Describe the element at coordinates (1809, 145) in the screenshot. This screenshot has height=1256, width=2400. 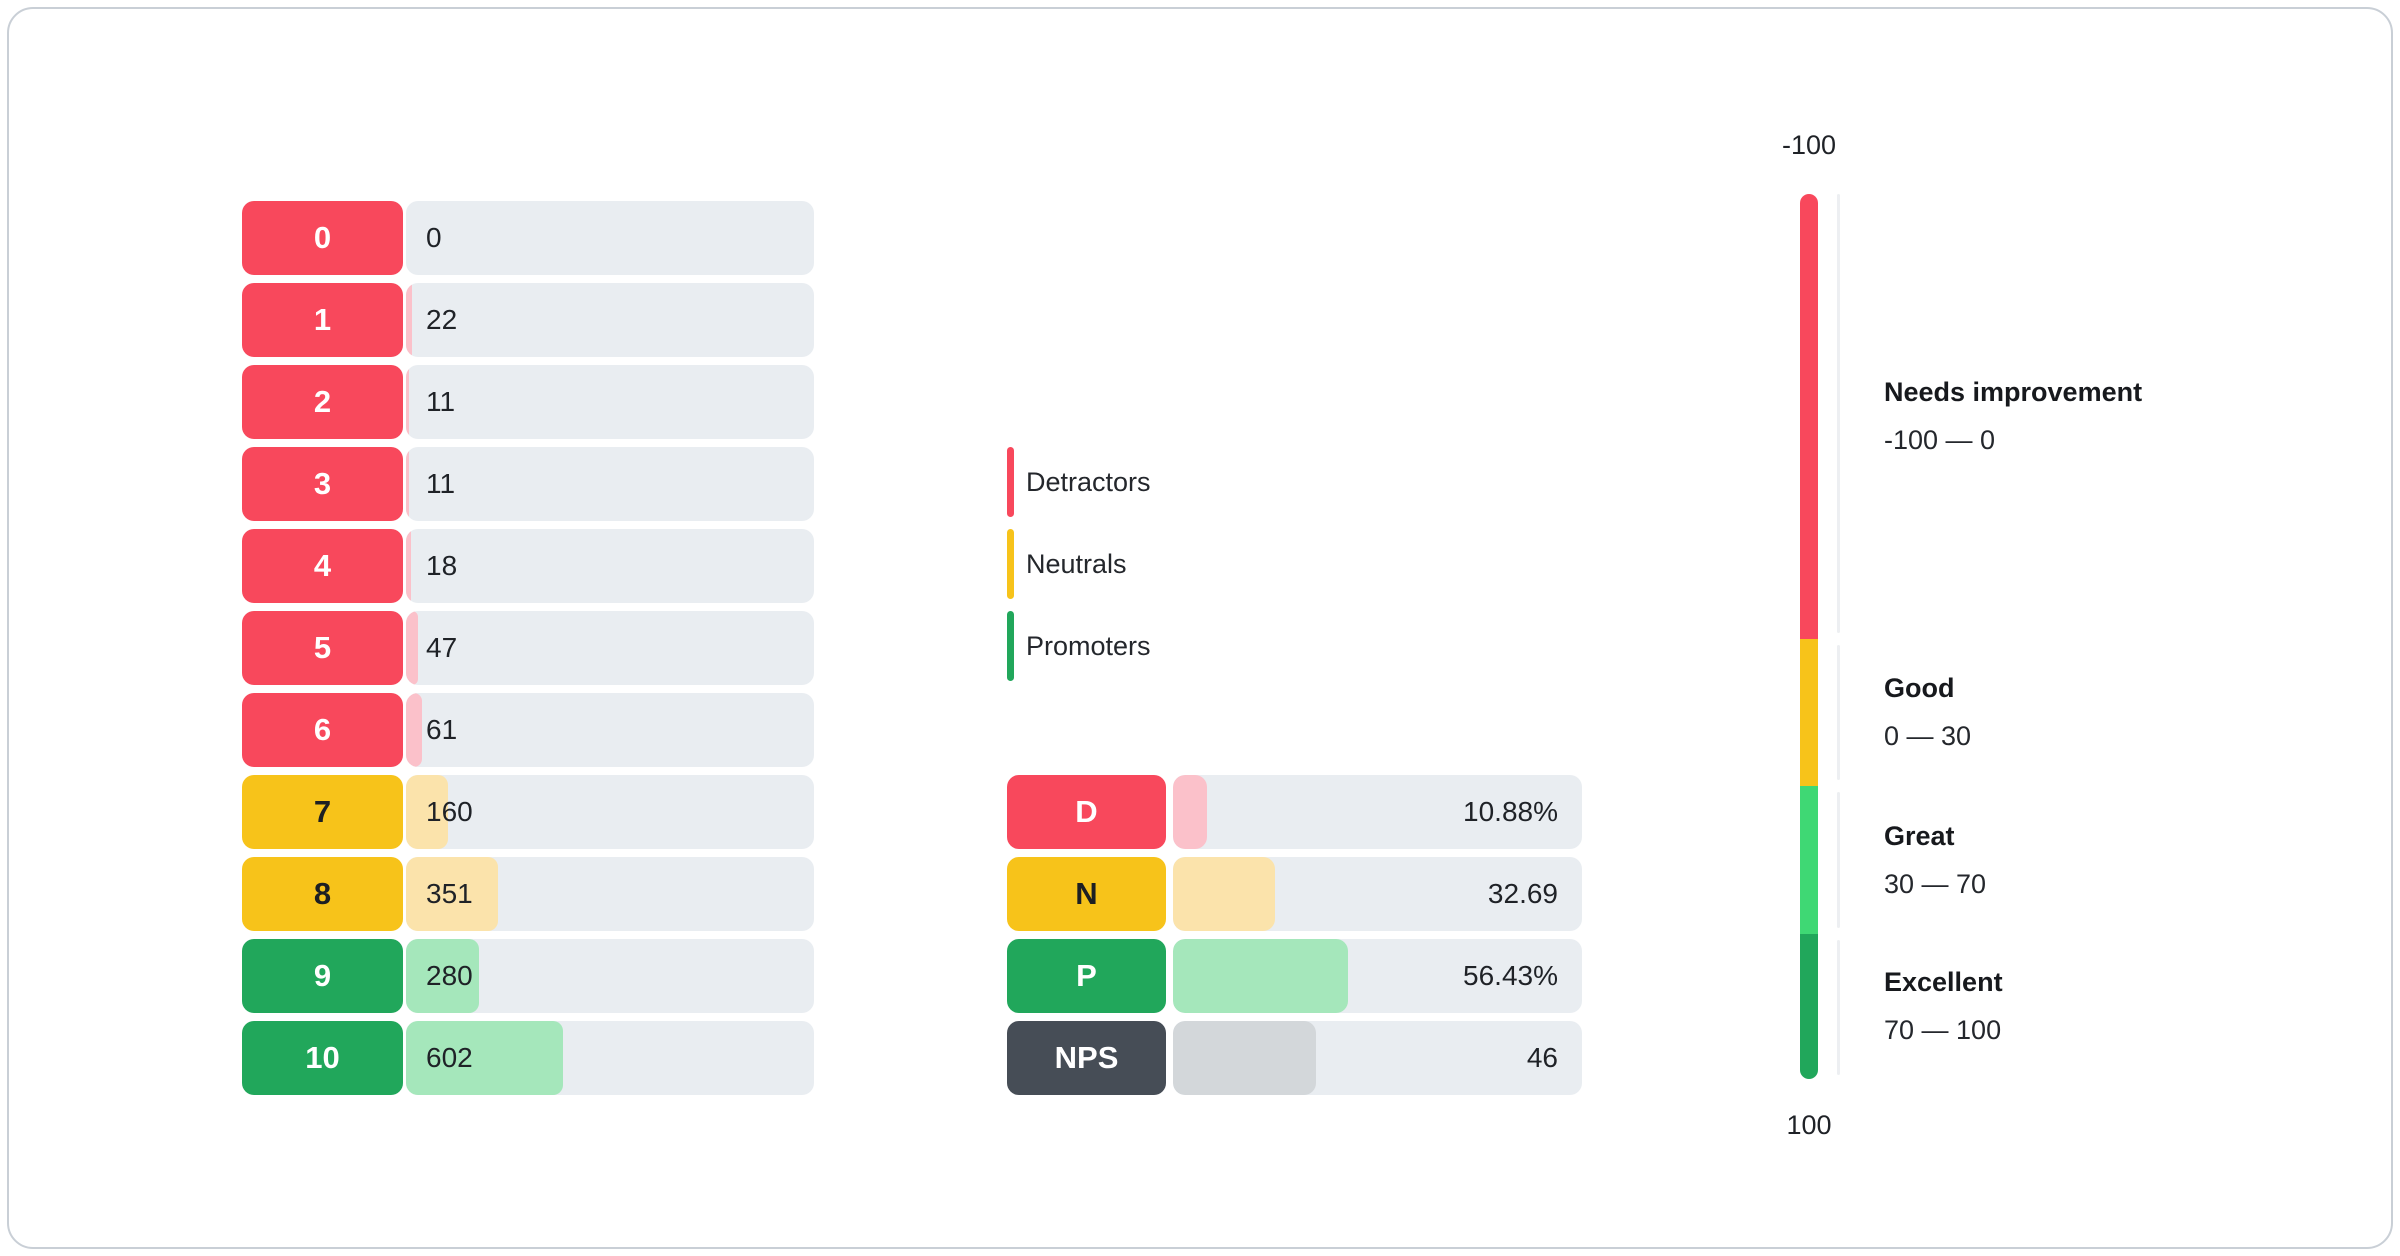
I see `gauge-top-tick-label: -100` at that location.